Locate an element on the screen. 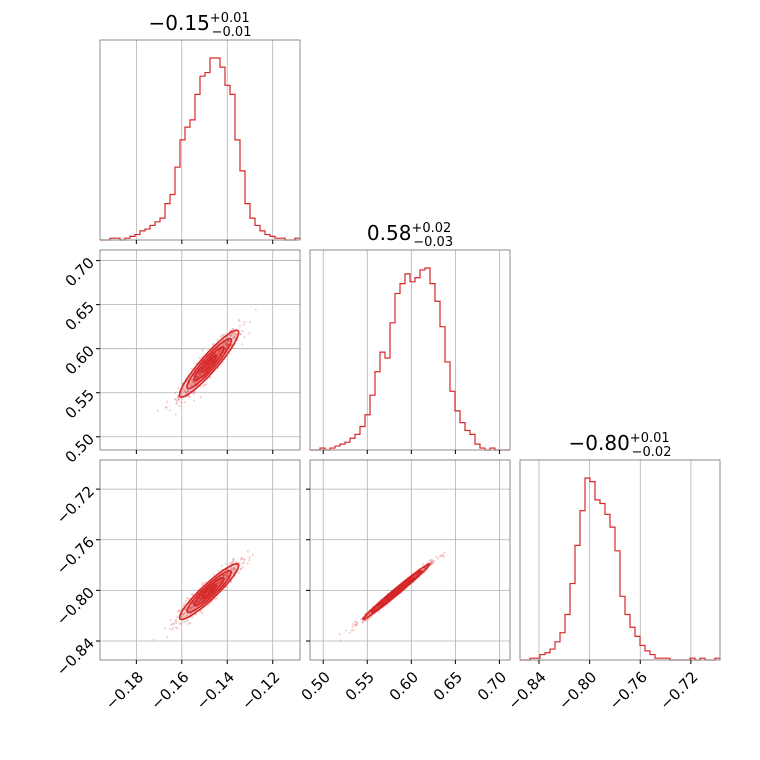  parameter-title-1: 0.58+0.02 −0.03 is located at coordinates (410, 235).